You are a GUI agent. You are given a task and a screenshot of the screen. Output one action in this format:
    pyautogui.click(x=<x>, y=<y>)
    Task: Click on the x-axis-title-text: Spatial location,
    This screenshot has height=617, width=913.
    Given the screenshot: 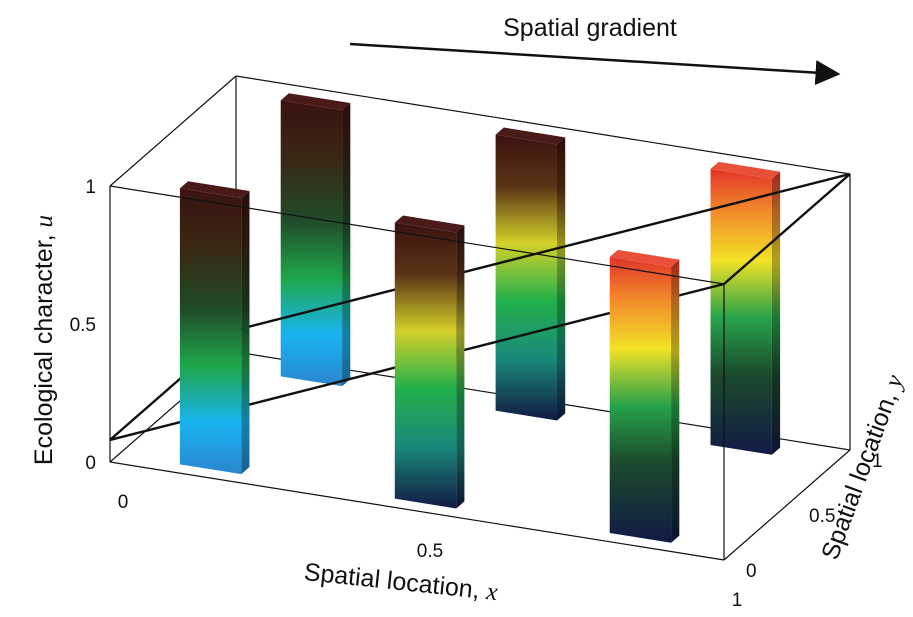 What is the action you would take?
    pyautogui.click(x=395, y=581)
    